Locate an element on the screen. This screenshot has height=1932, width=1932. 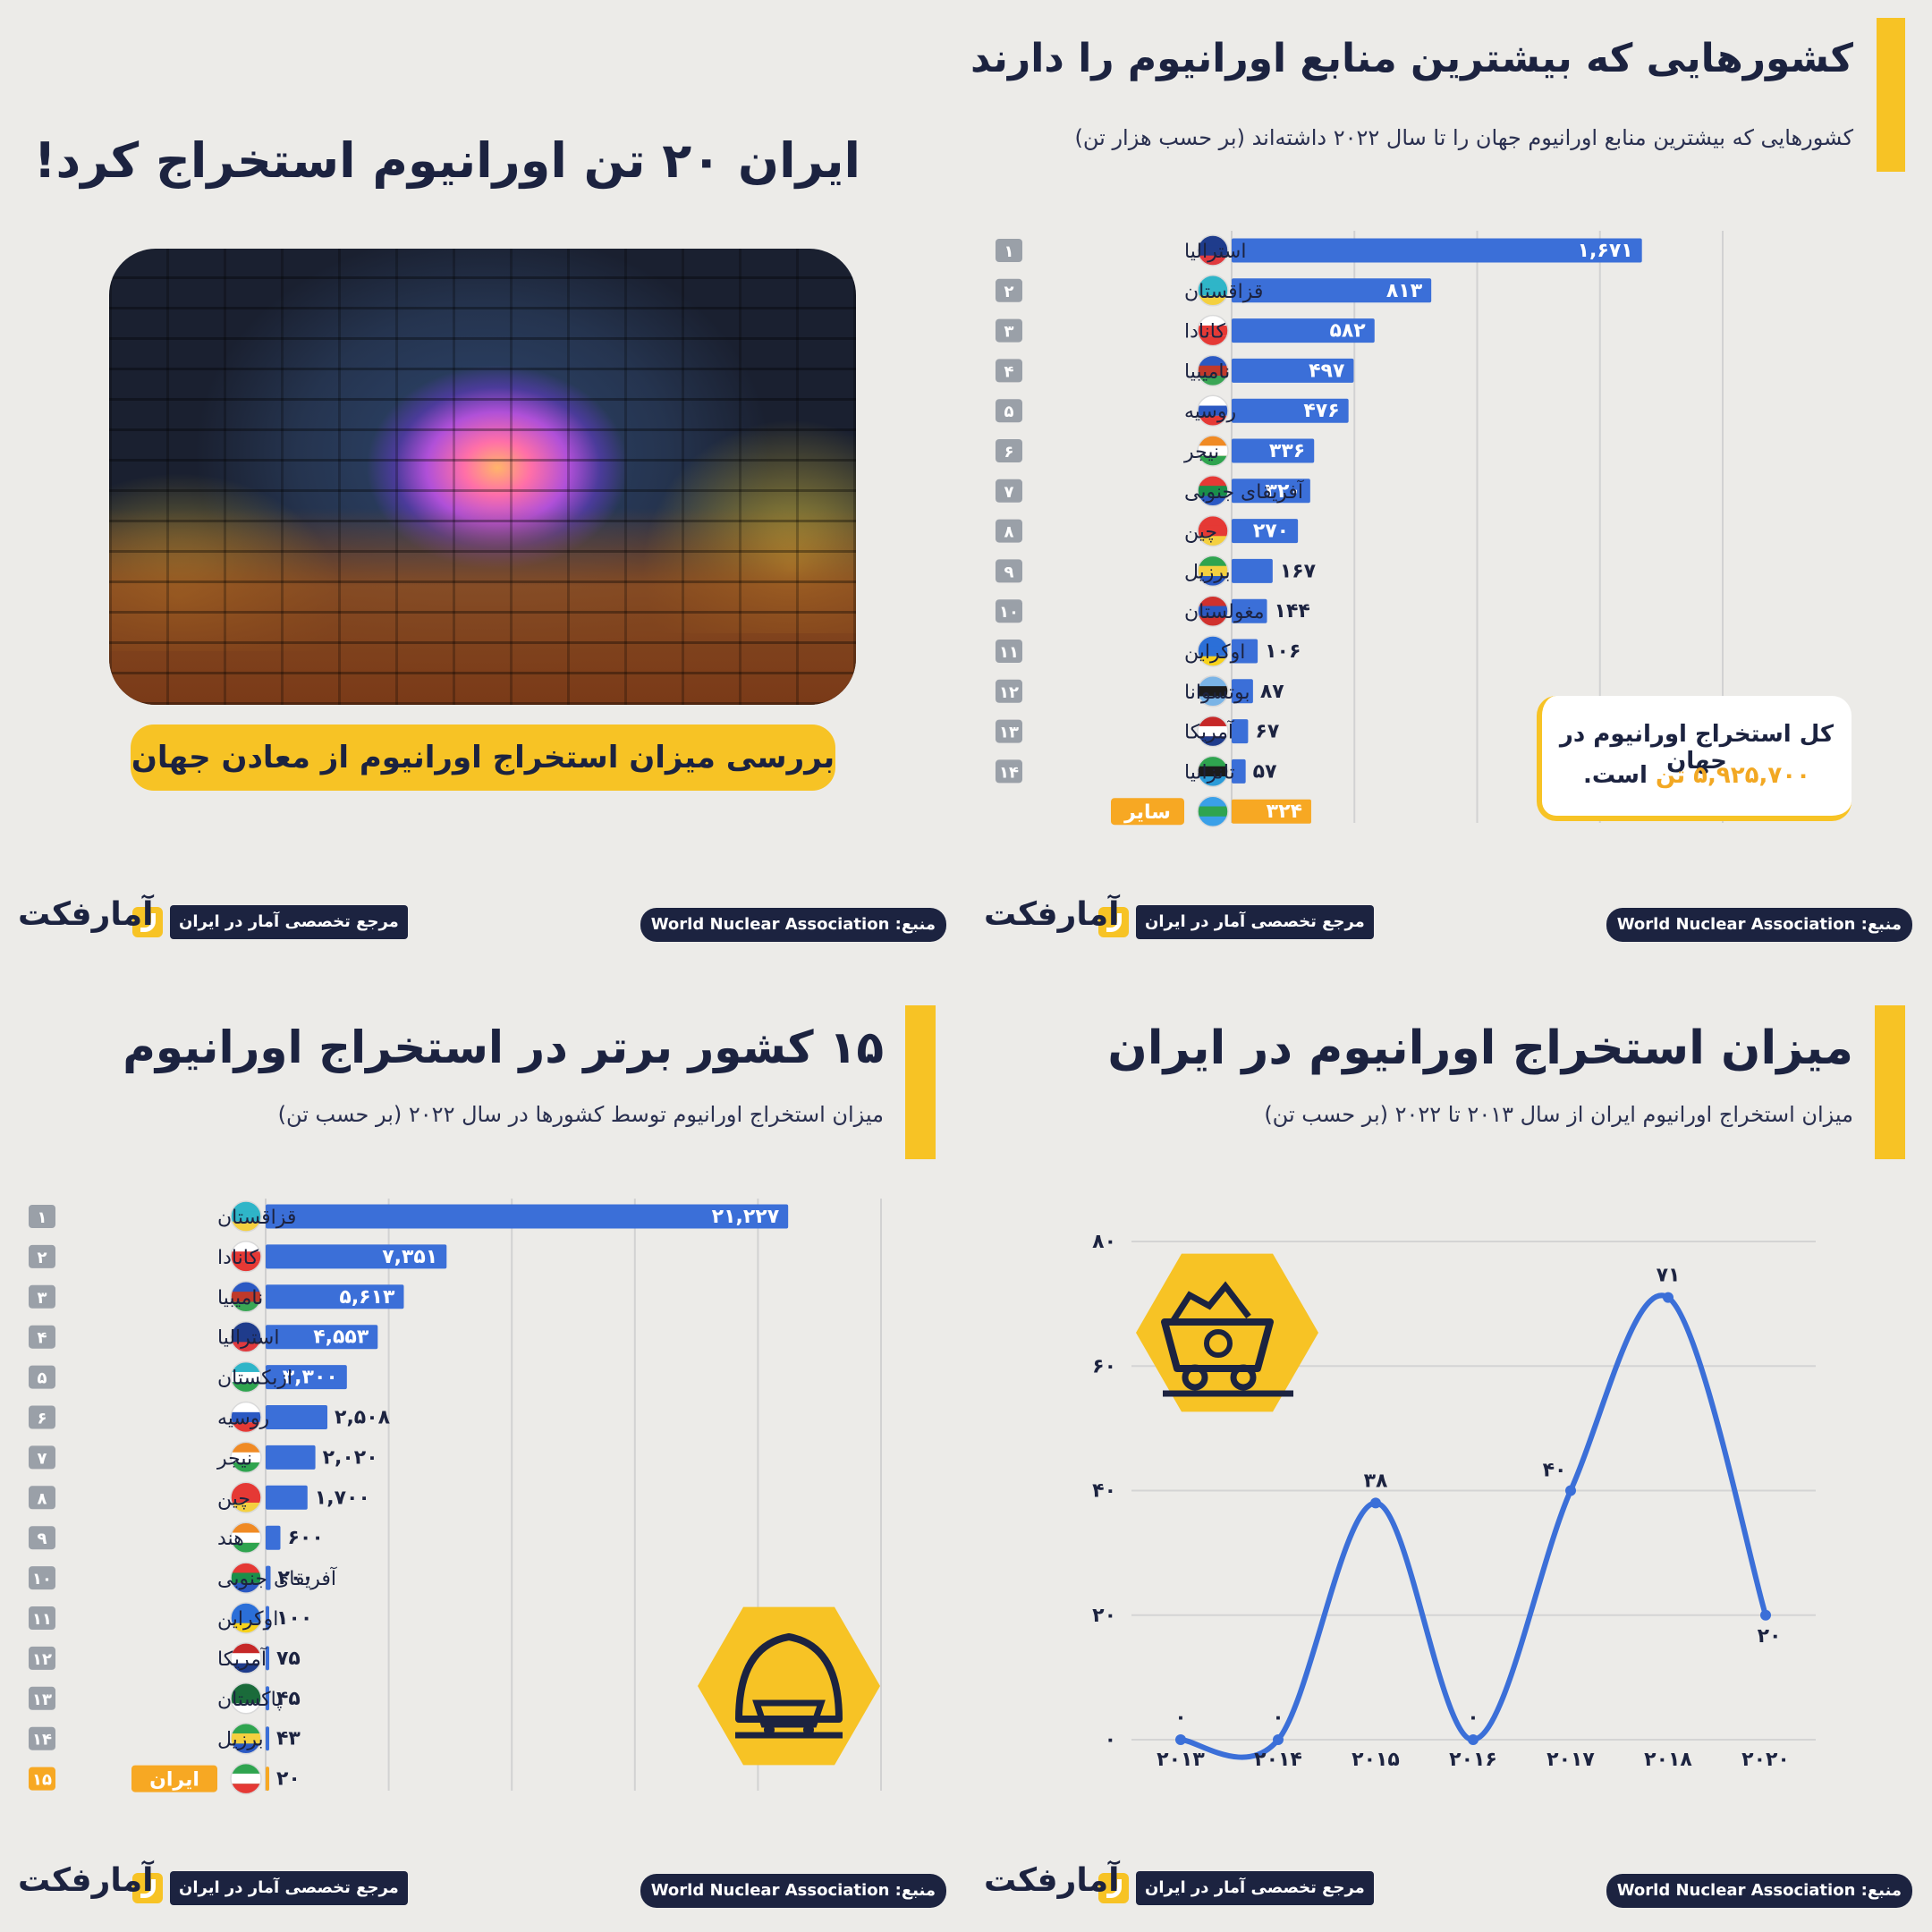
radiation-symbol is located at coordinates (1218, 1343).